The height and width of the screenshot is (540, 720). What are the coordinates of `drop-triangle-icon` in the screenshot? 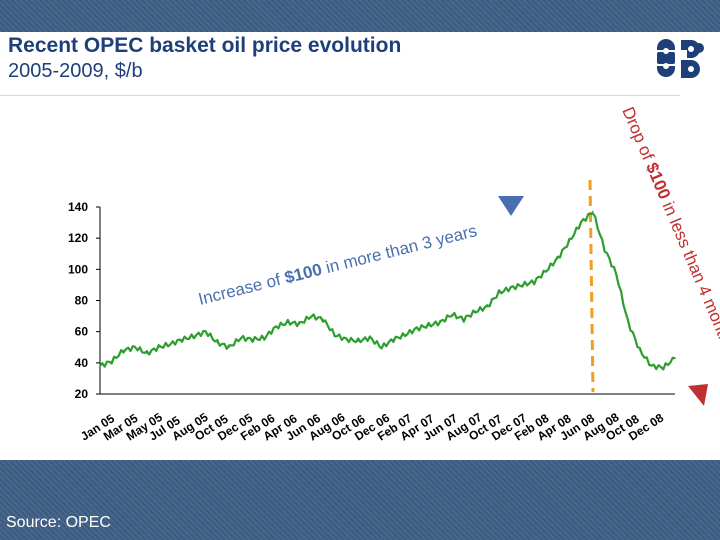 It's located at (698, 395).